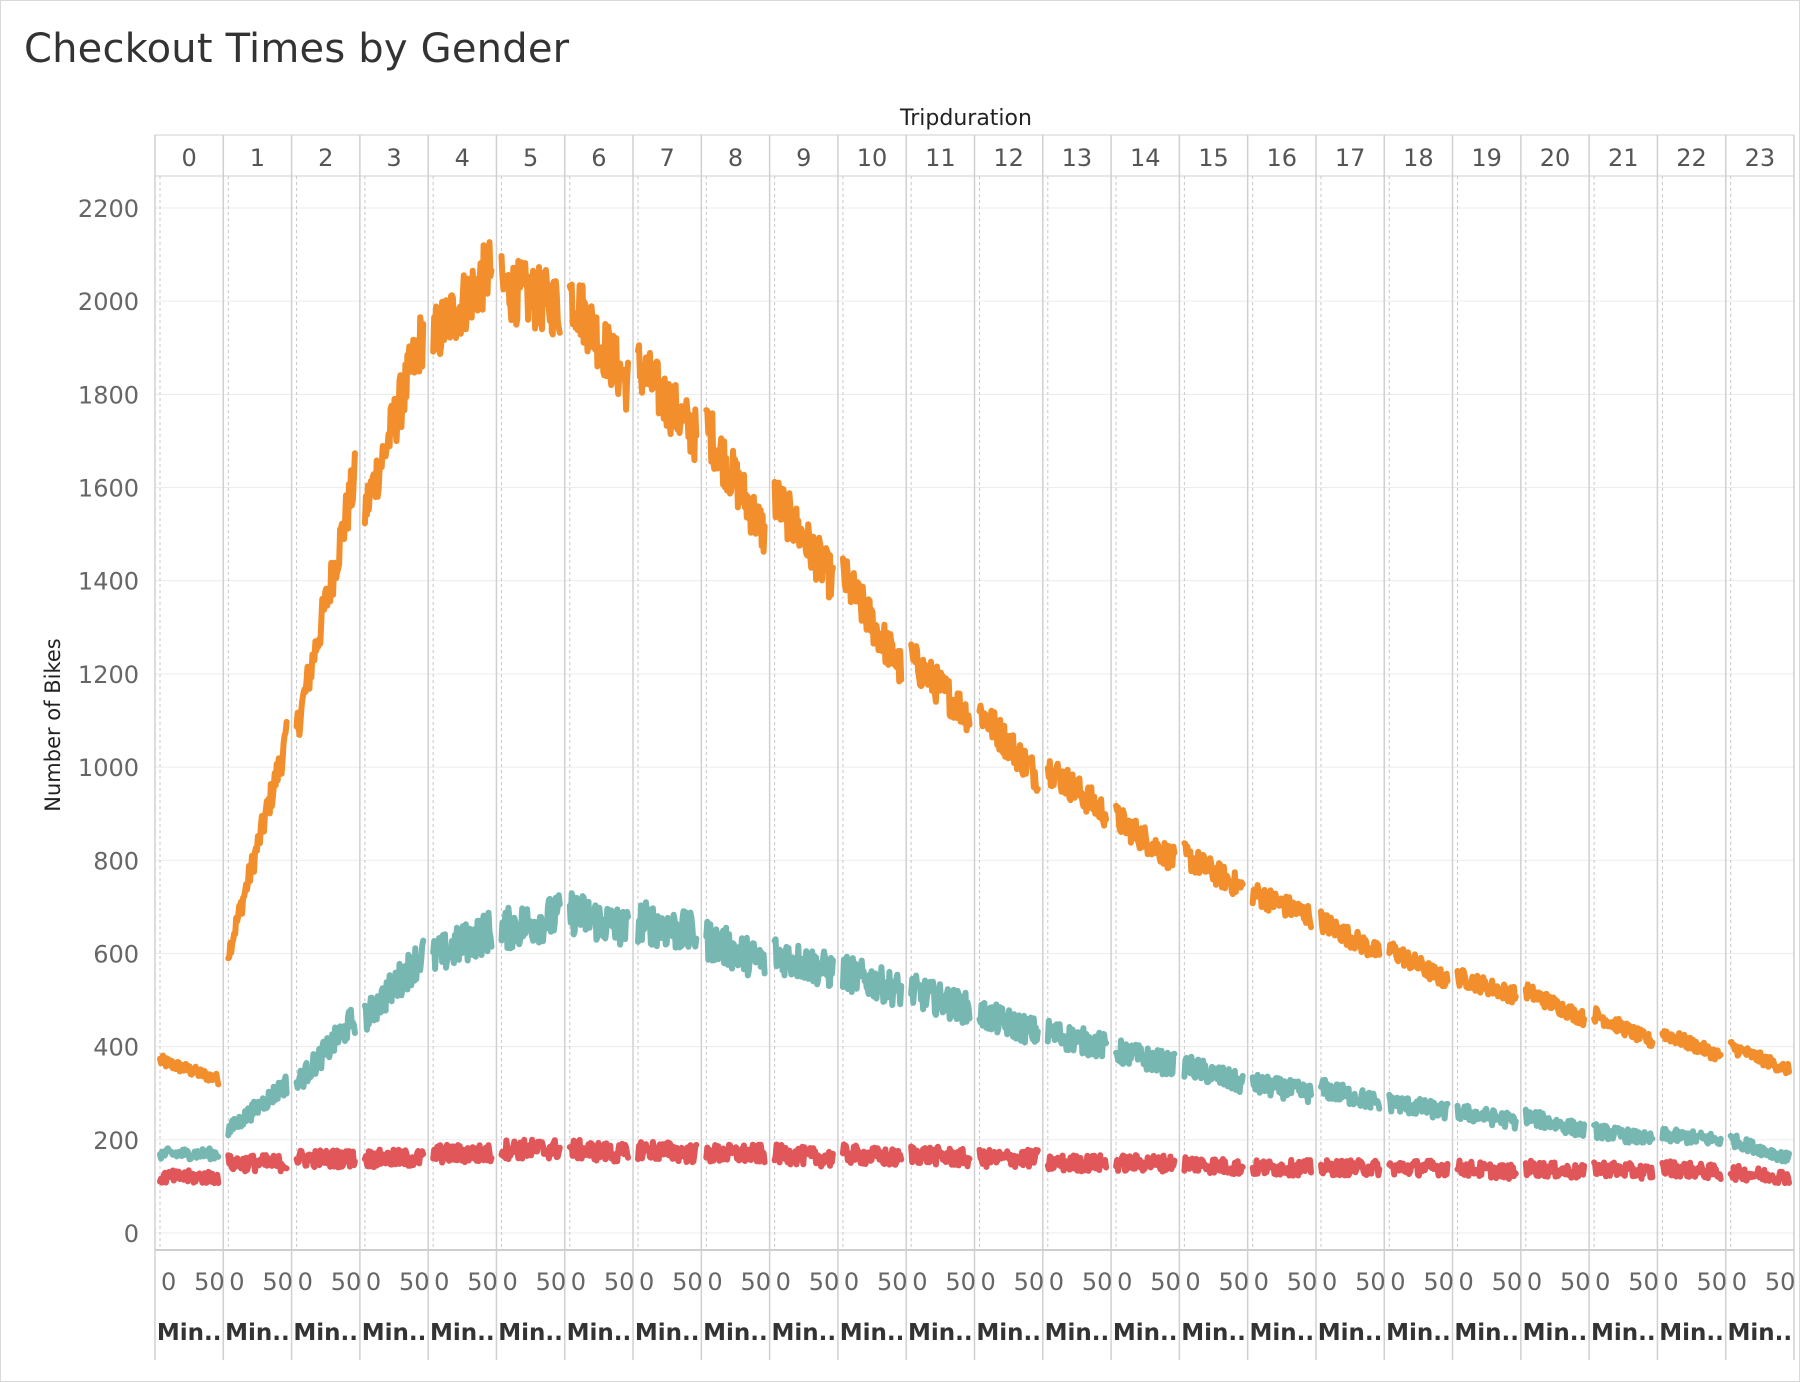 The width and height of the screenshot is (1800, 1382). Describe the element at coordinates (667, 158) in the screenshot. I see `panel-header-7: 7` at that location.